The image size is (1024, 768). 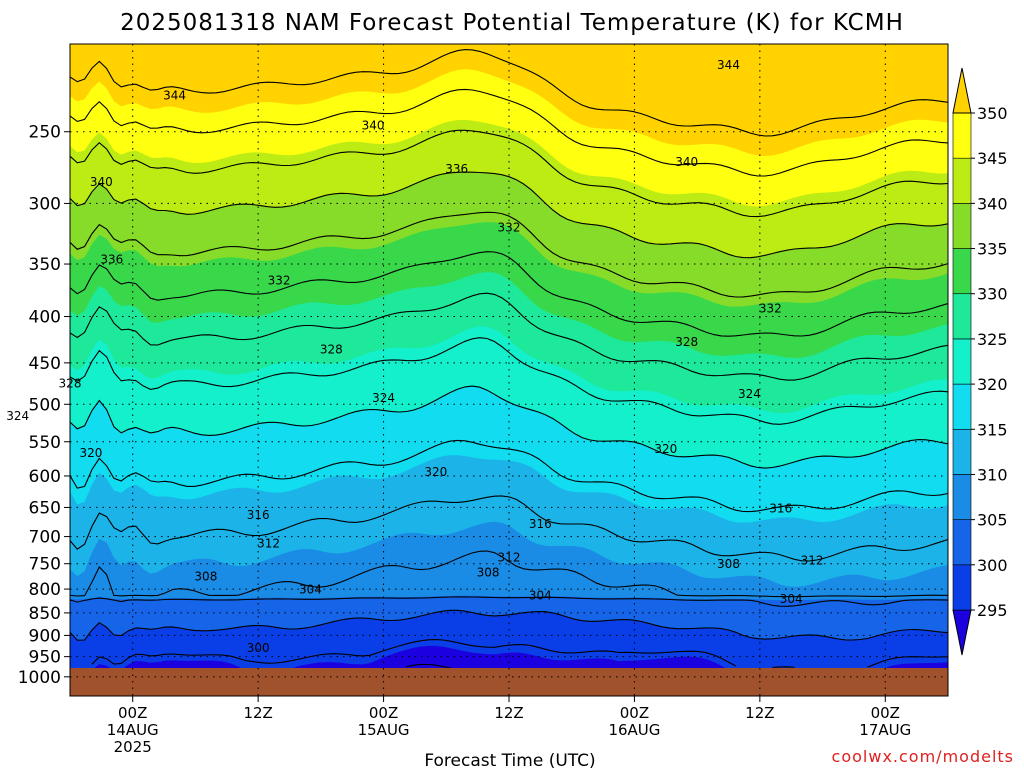 I want to click on y-tick-label: 300, so click(x=45, y=204).